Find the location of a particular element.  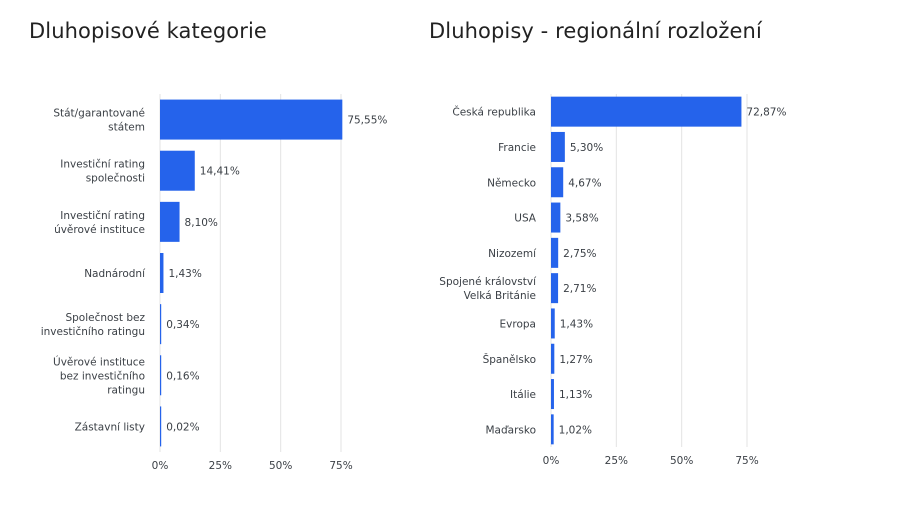

regional-category-label-9: Itálie is located at coordinates (523, 395).